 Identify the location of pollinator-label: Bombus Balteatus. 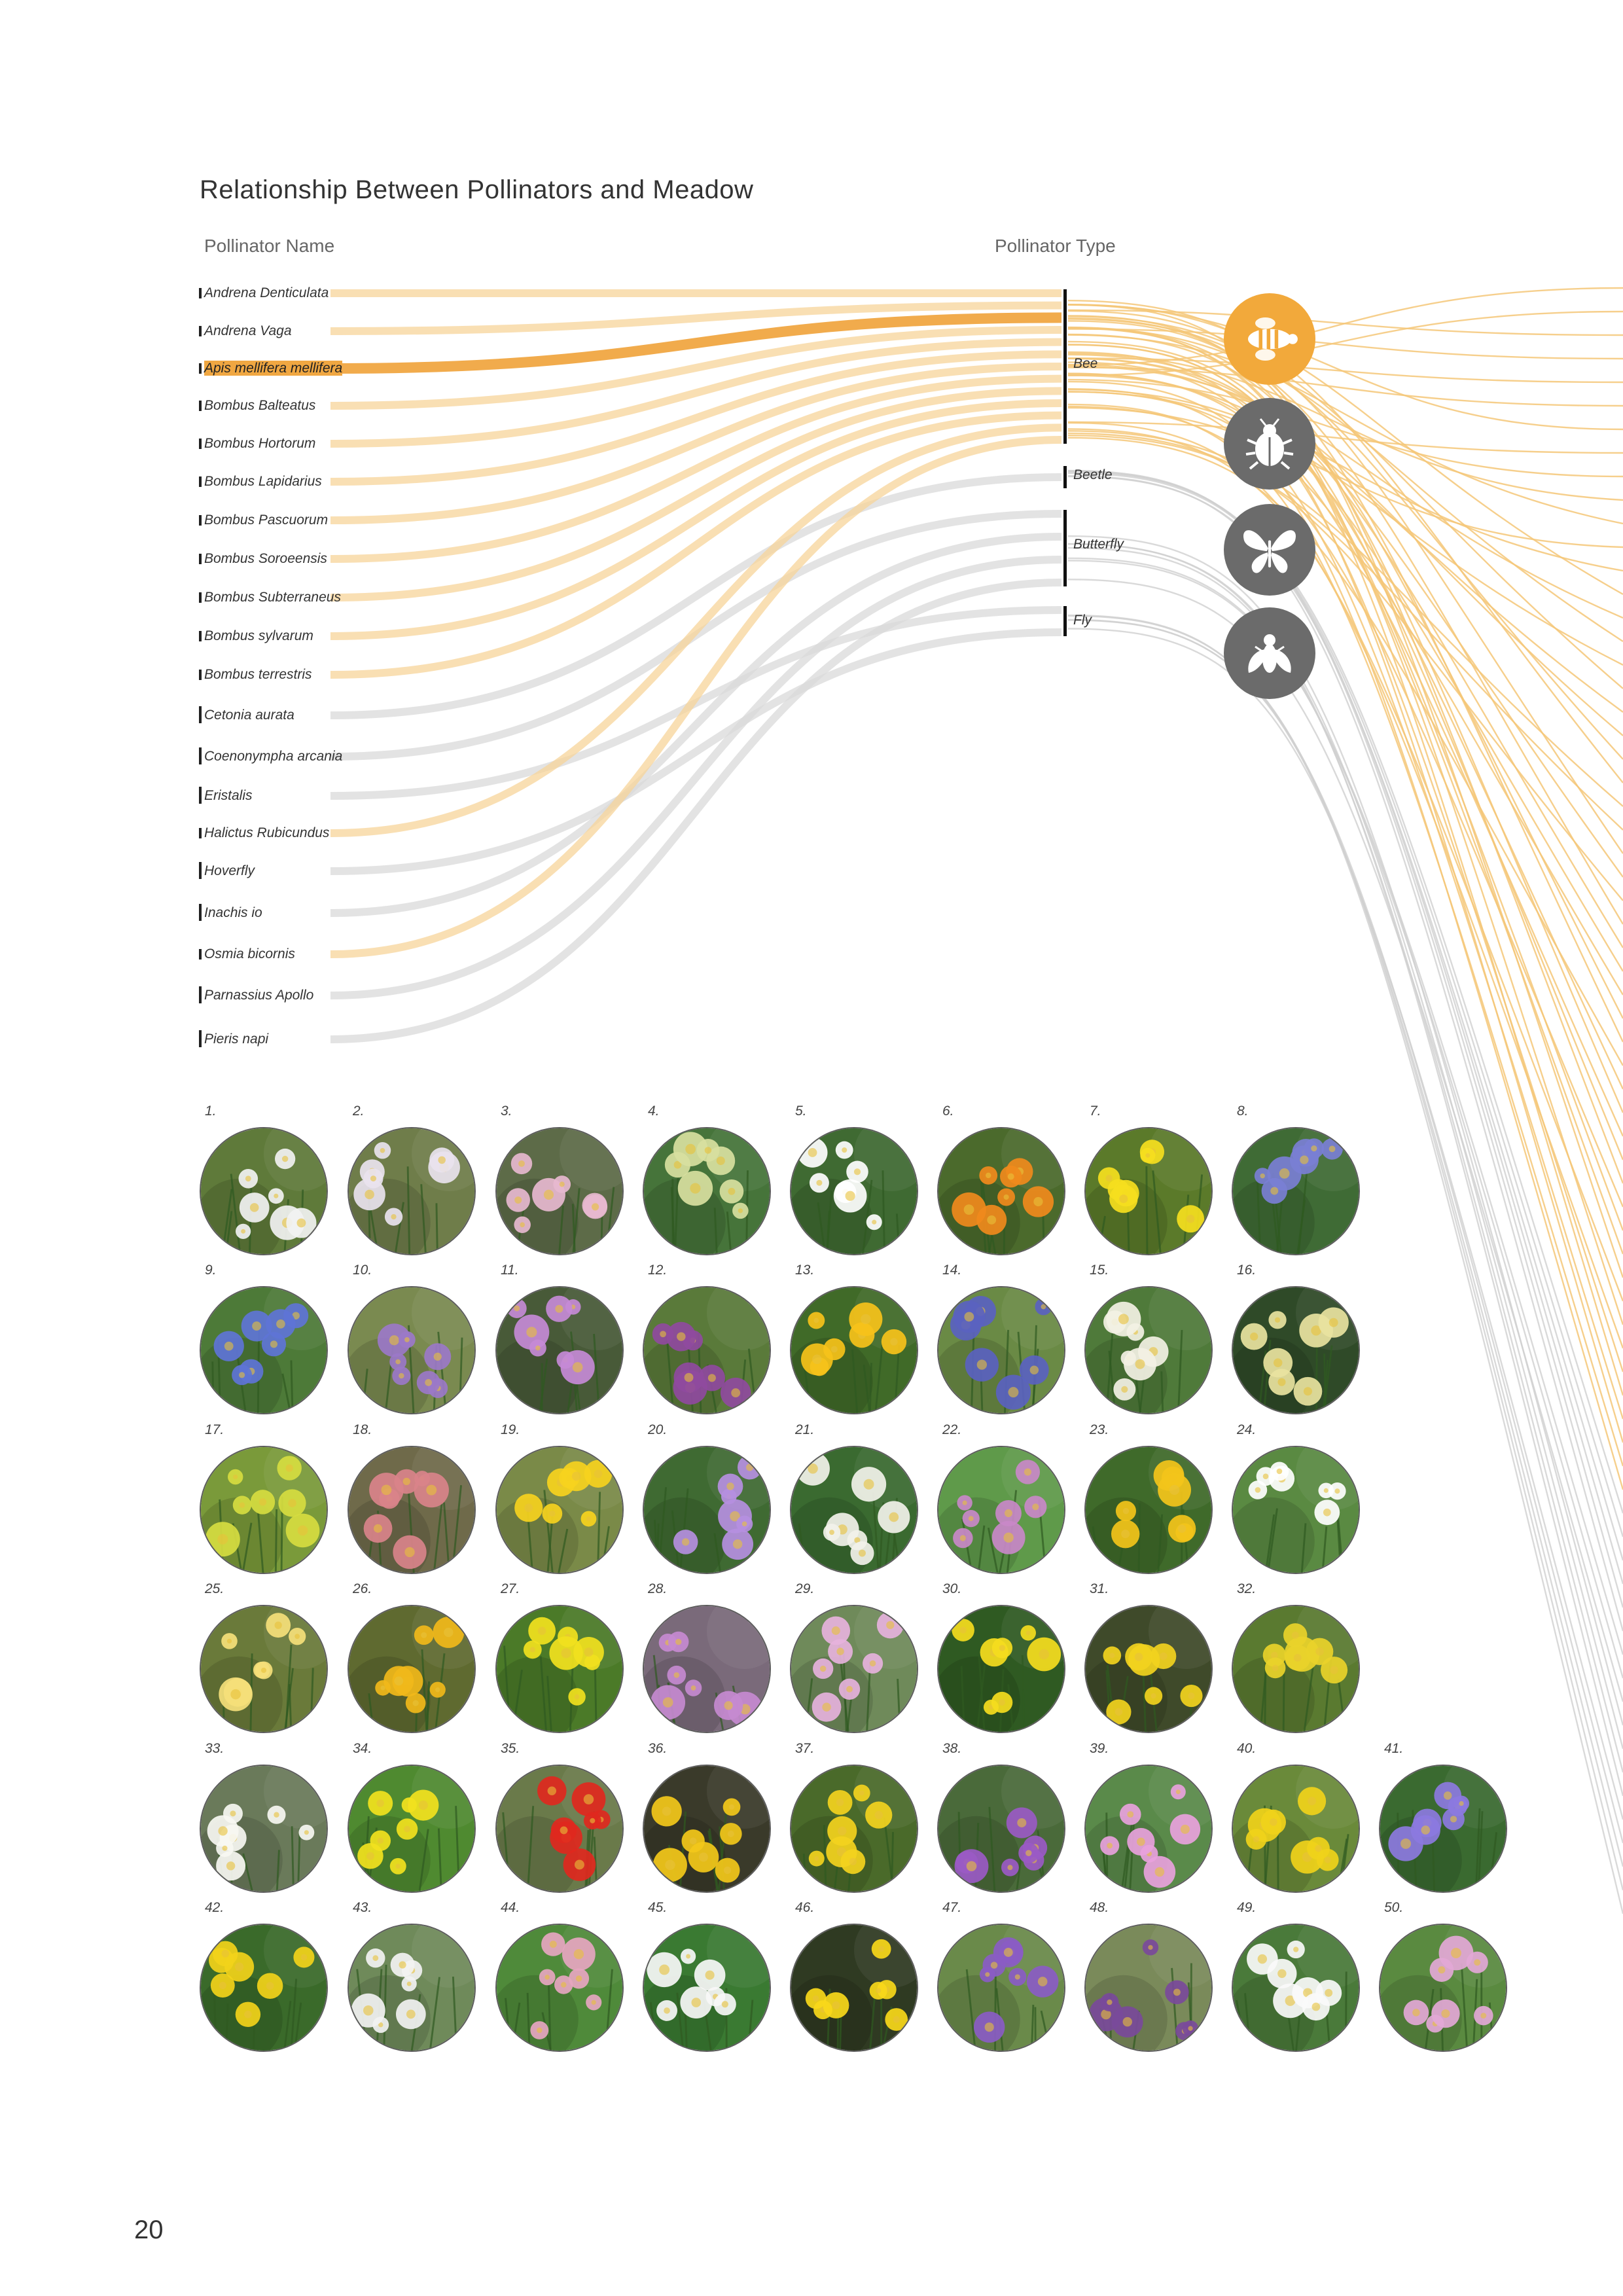
(257, 406).